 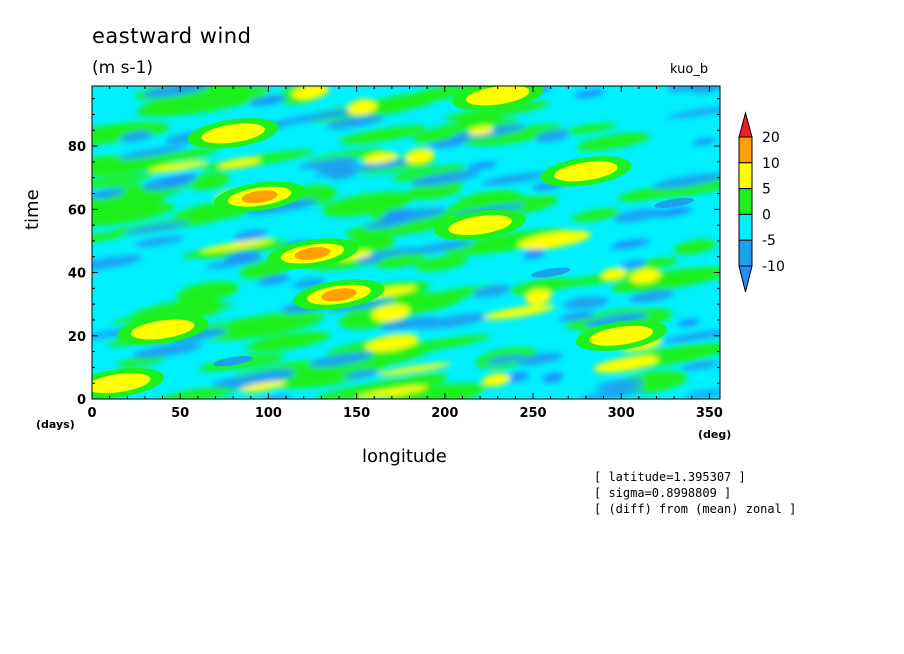 What do you see at coordinates (761, 202) in the screenshot?
I see `colorbar: 20 10 5 0 -5 -10` at bounding box center [761, 202].